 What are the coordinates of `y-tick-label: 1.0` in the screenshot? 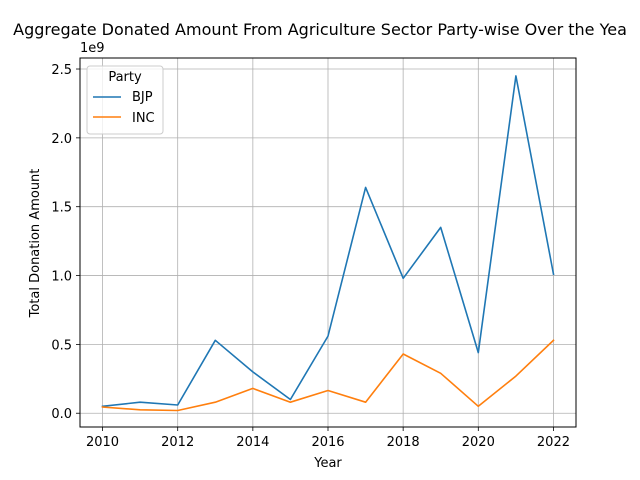 It's located at (61, 277).